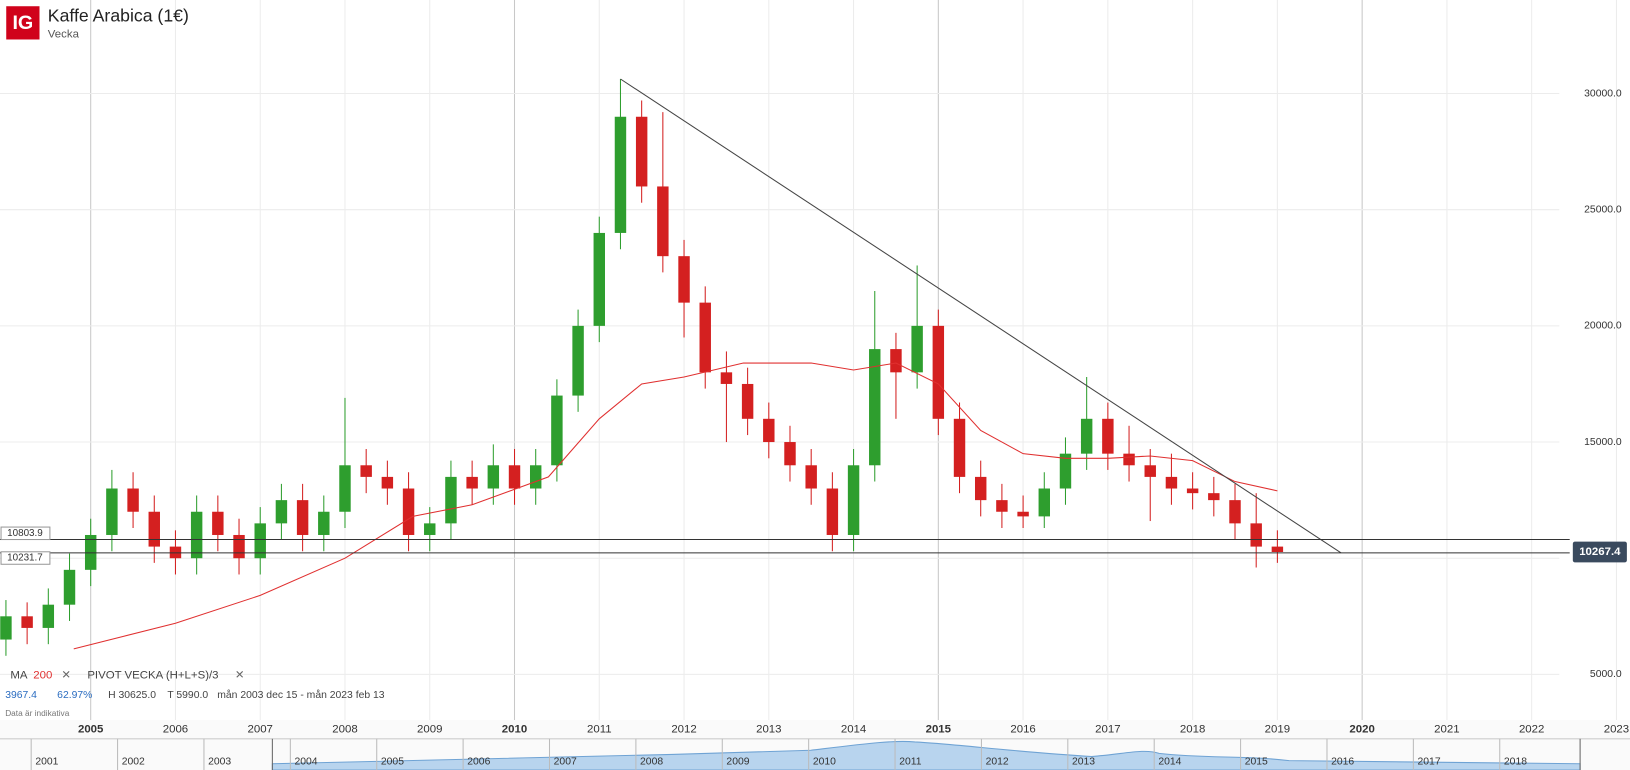  What do you see at coordinates (152, 675) in the screenshot?
I see `pivot-label: PIVOT VECKA (H+L+S)/3` at bounding box center [152, 675].